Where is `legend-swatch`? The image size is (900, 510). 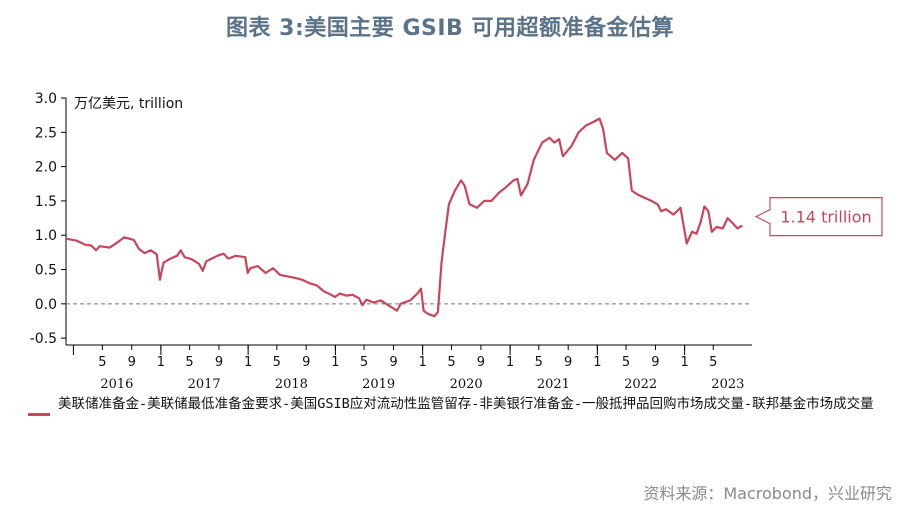
legend-swatch is located at coordinates (39, 414).